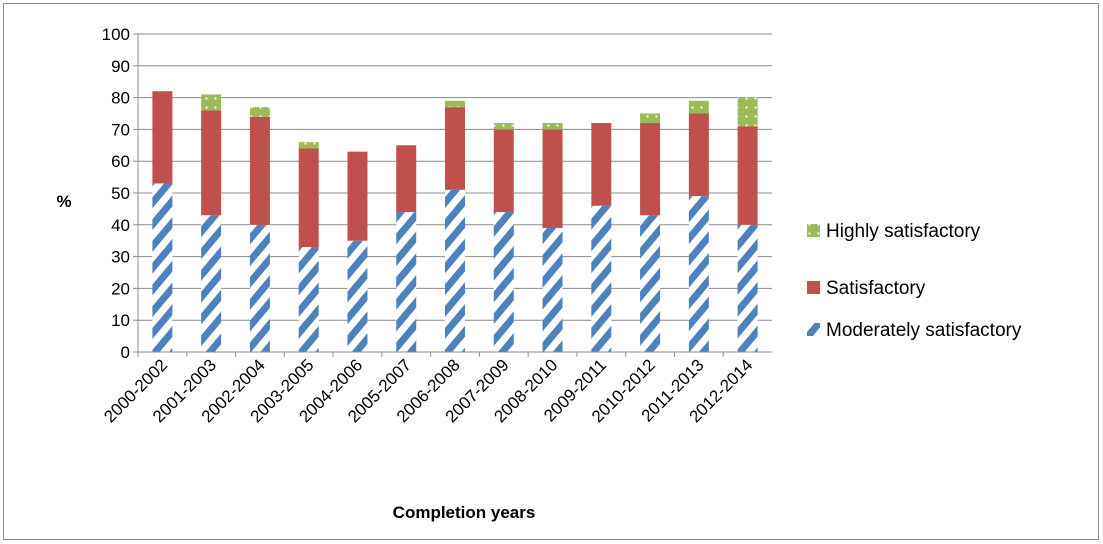  Describe the element at coordinates (120, 129) in the screenshot. I see `y-tick-label: 70` at that location.